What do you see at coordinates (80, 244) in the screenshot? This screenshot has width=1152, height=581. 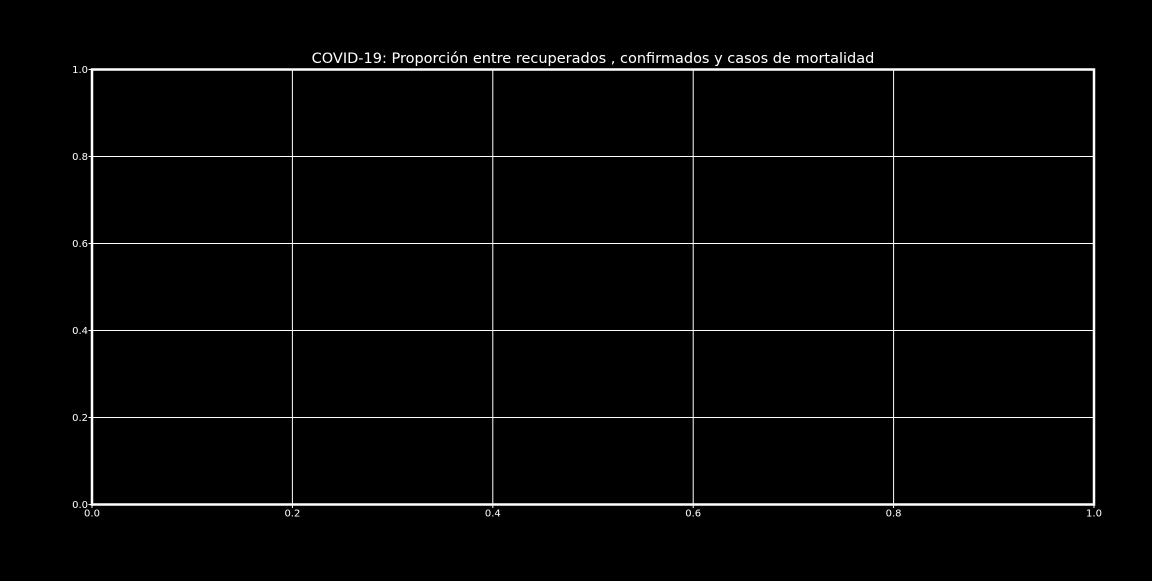 I see `y-tick-label: 0.6` at bounding box center [80, 244].